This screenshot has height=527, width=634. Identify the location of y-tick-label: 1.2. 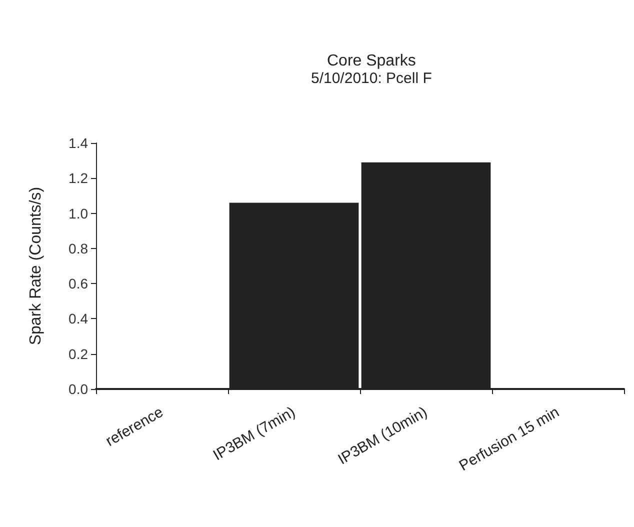
(78, 178).